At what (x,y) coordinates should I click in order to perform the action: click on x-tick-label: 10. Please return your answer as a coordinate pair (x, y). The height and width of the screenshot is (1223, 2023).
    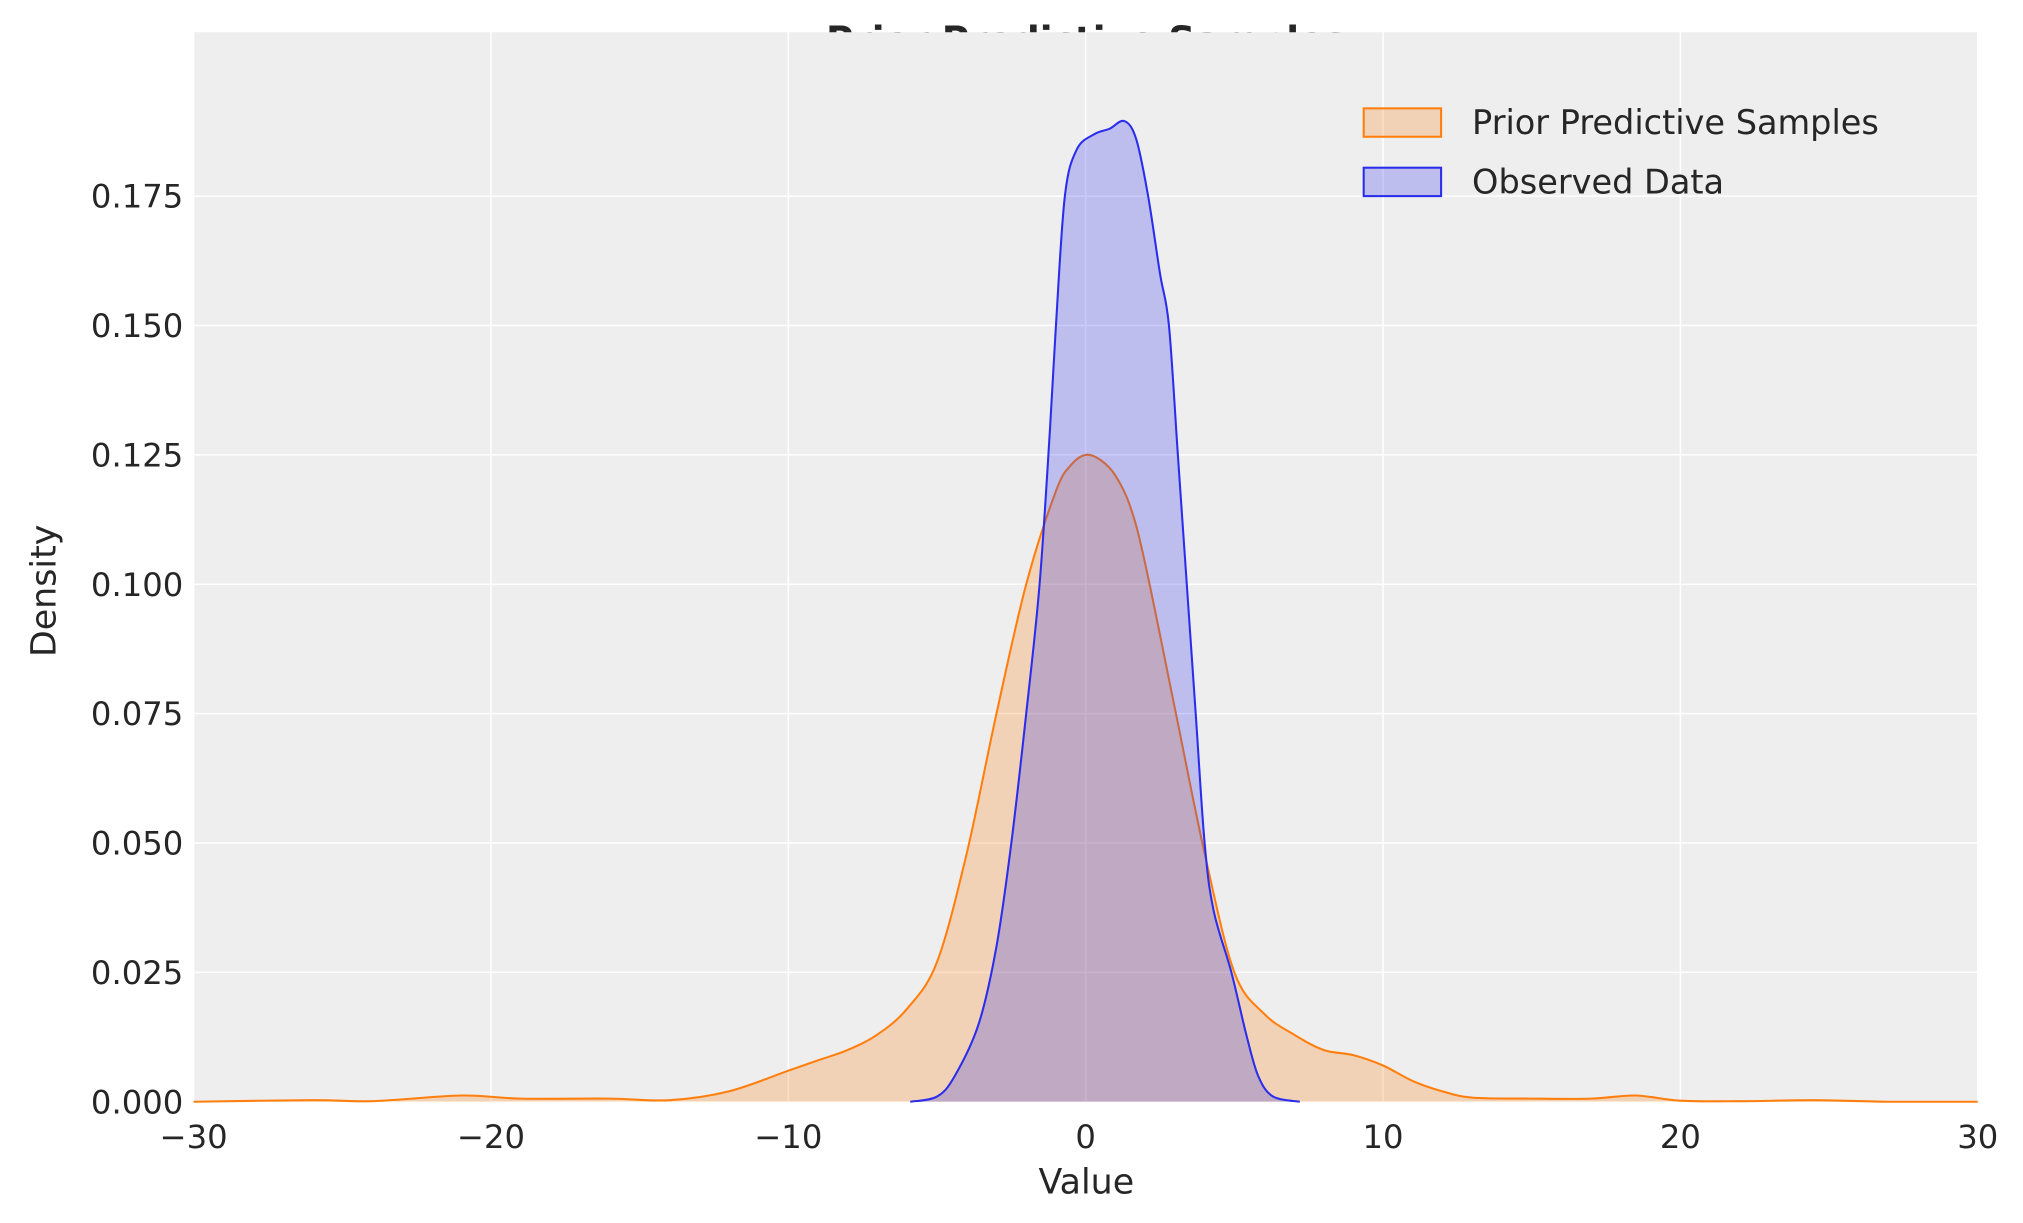
    Looking at the image, I should click on (1383, 1137).